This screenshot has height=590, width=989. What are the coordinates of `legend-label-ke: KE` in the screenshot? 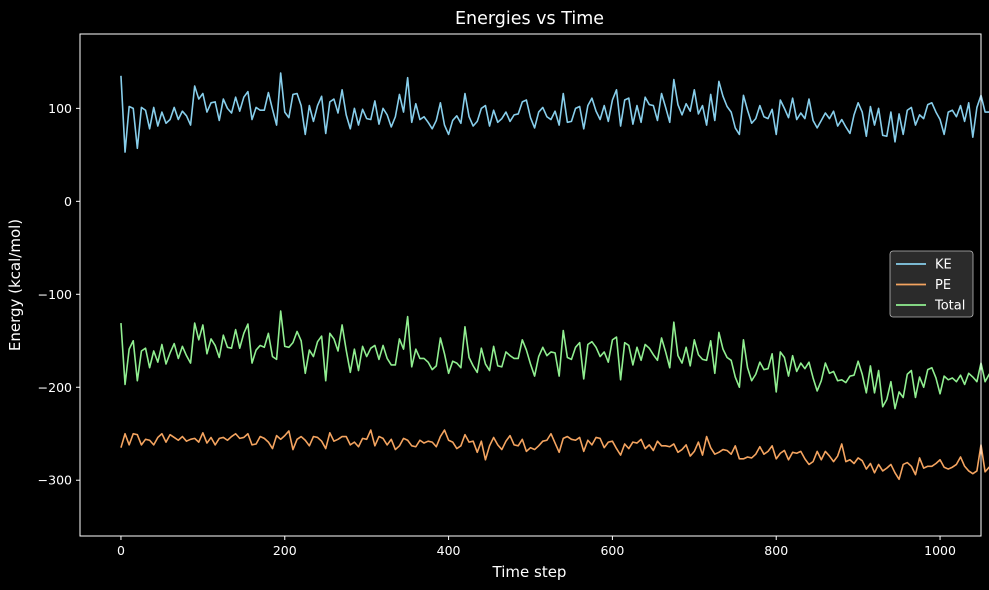 It's located at (943, 265).